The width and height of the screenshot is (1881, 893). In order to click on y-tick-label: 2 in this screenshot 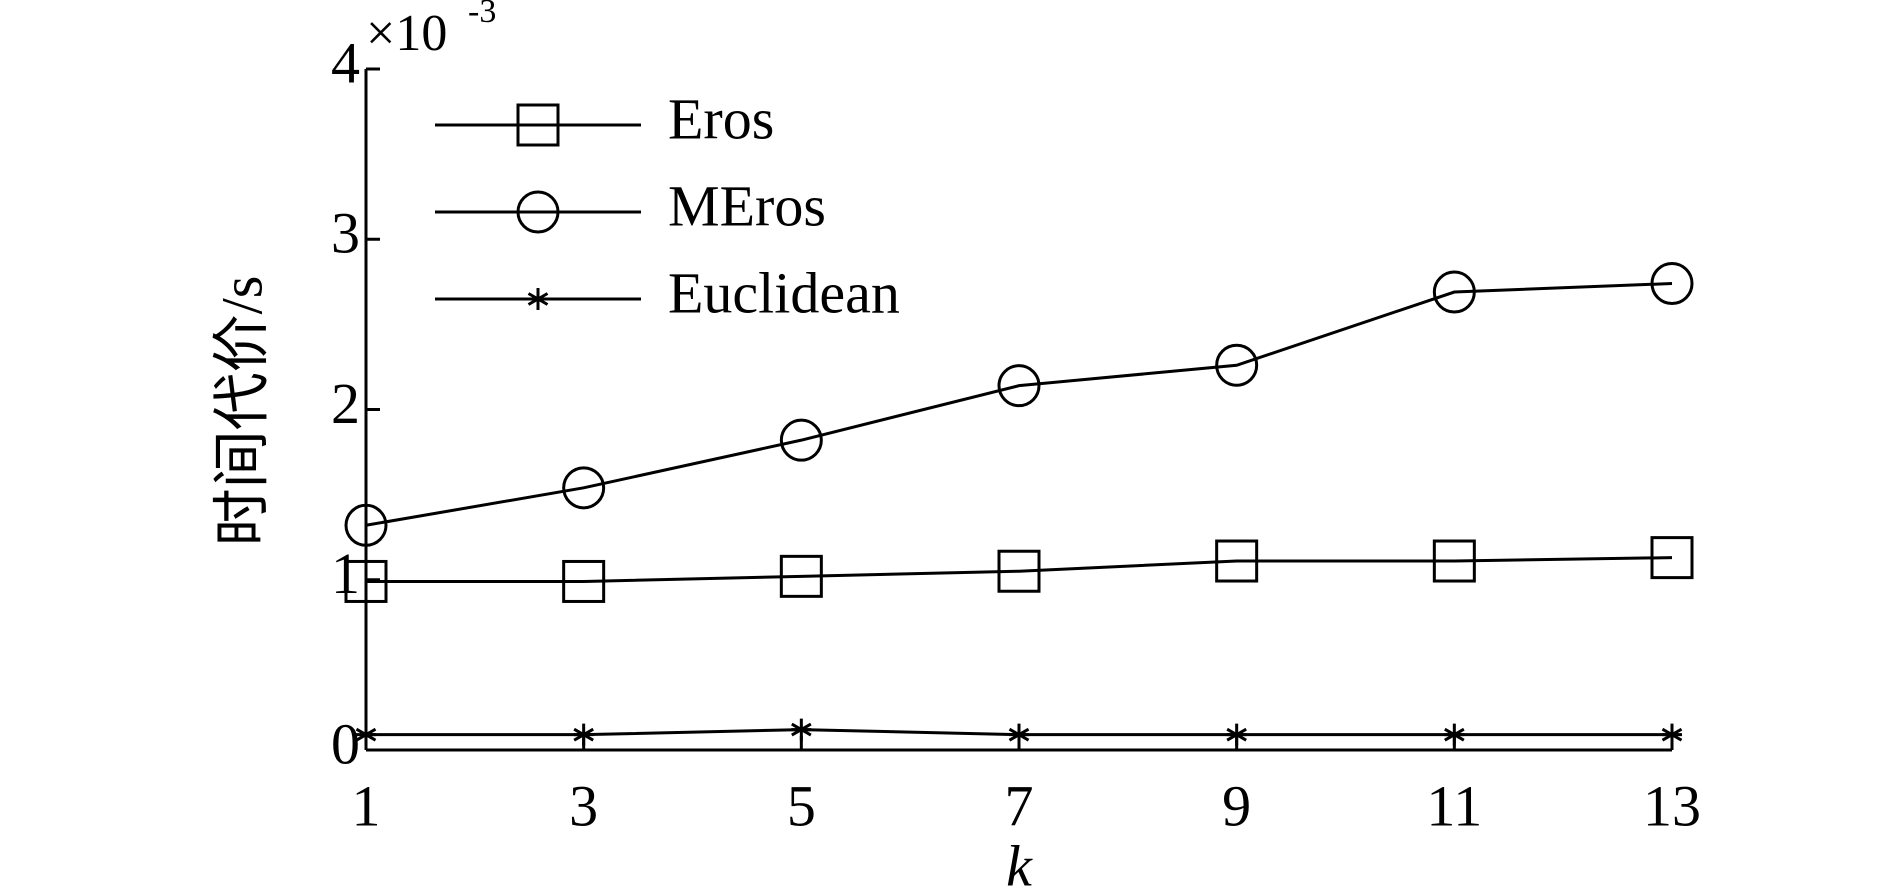, I will do `click(345, 403)`.